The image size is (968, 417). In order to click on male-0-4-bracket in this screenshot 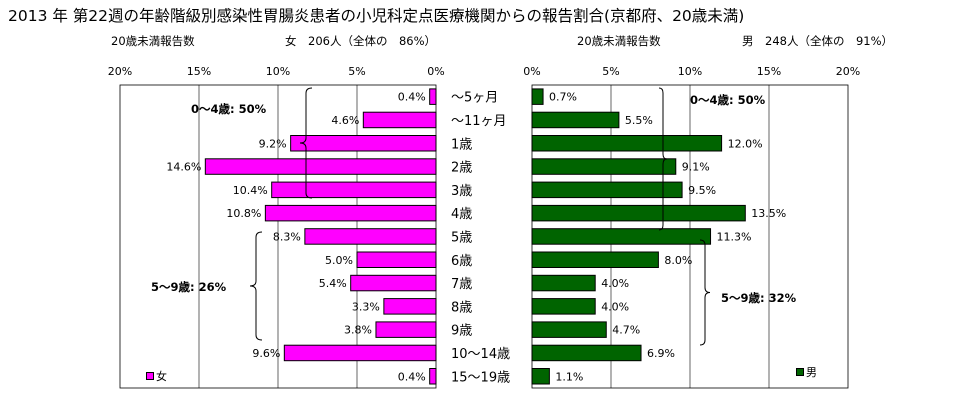, I will do `click(663, 159)`.